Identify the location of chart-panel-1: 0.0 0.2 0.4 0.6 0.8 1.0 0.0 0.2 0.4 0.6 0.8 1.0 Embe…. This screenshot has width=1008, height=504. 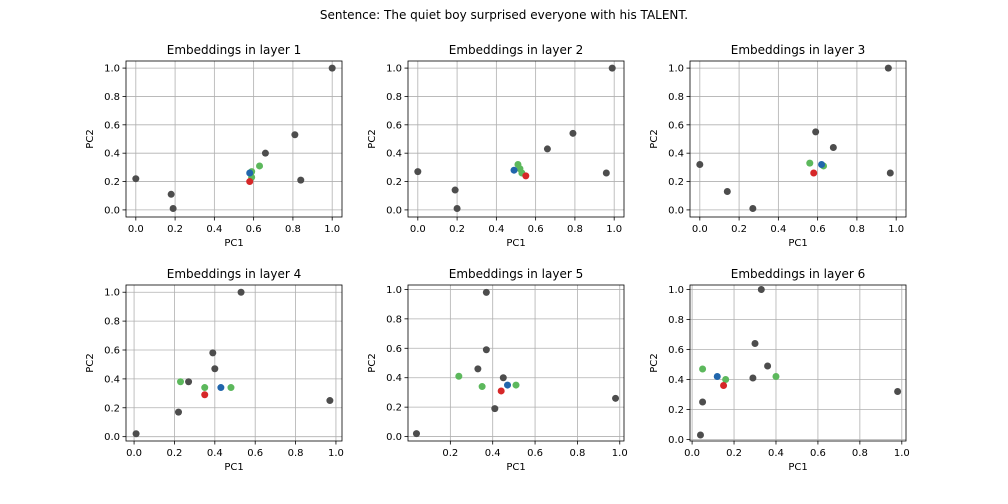
(214, 146).